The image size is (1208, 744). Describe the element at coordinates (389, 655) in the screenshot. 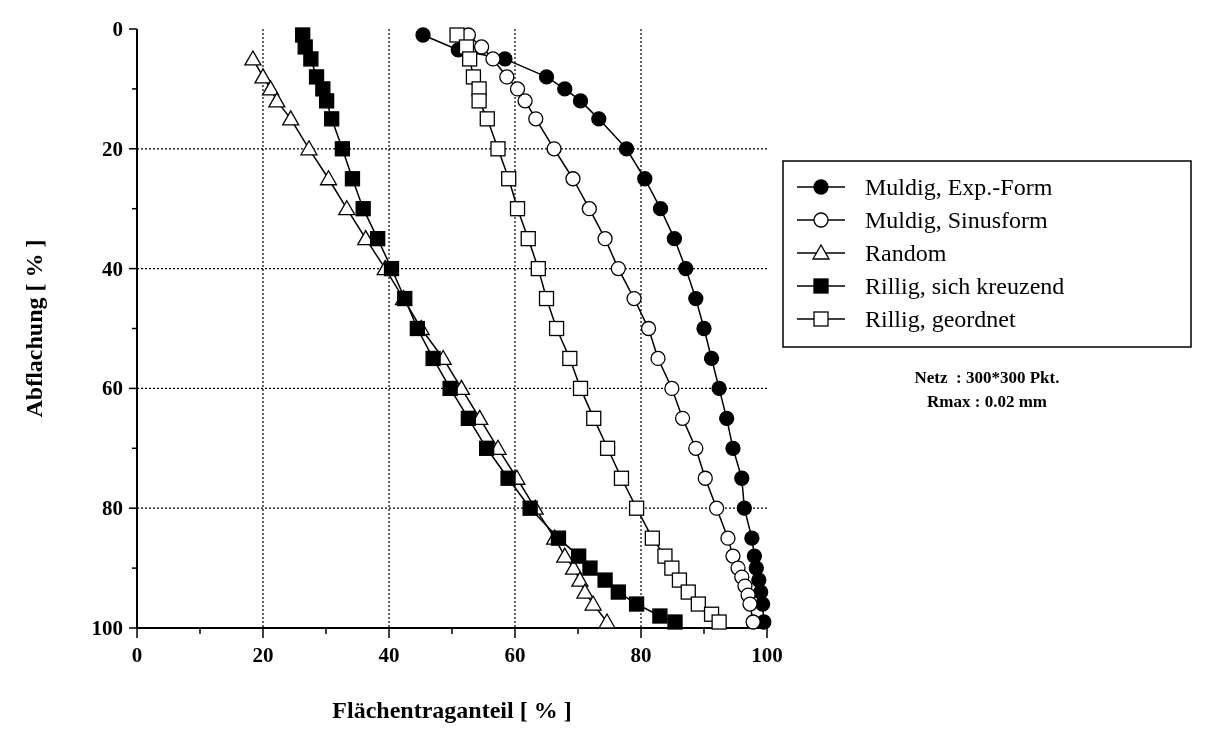

I see `x-tick-label: 40` at that location.